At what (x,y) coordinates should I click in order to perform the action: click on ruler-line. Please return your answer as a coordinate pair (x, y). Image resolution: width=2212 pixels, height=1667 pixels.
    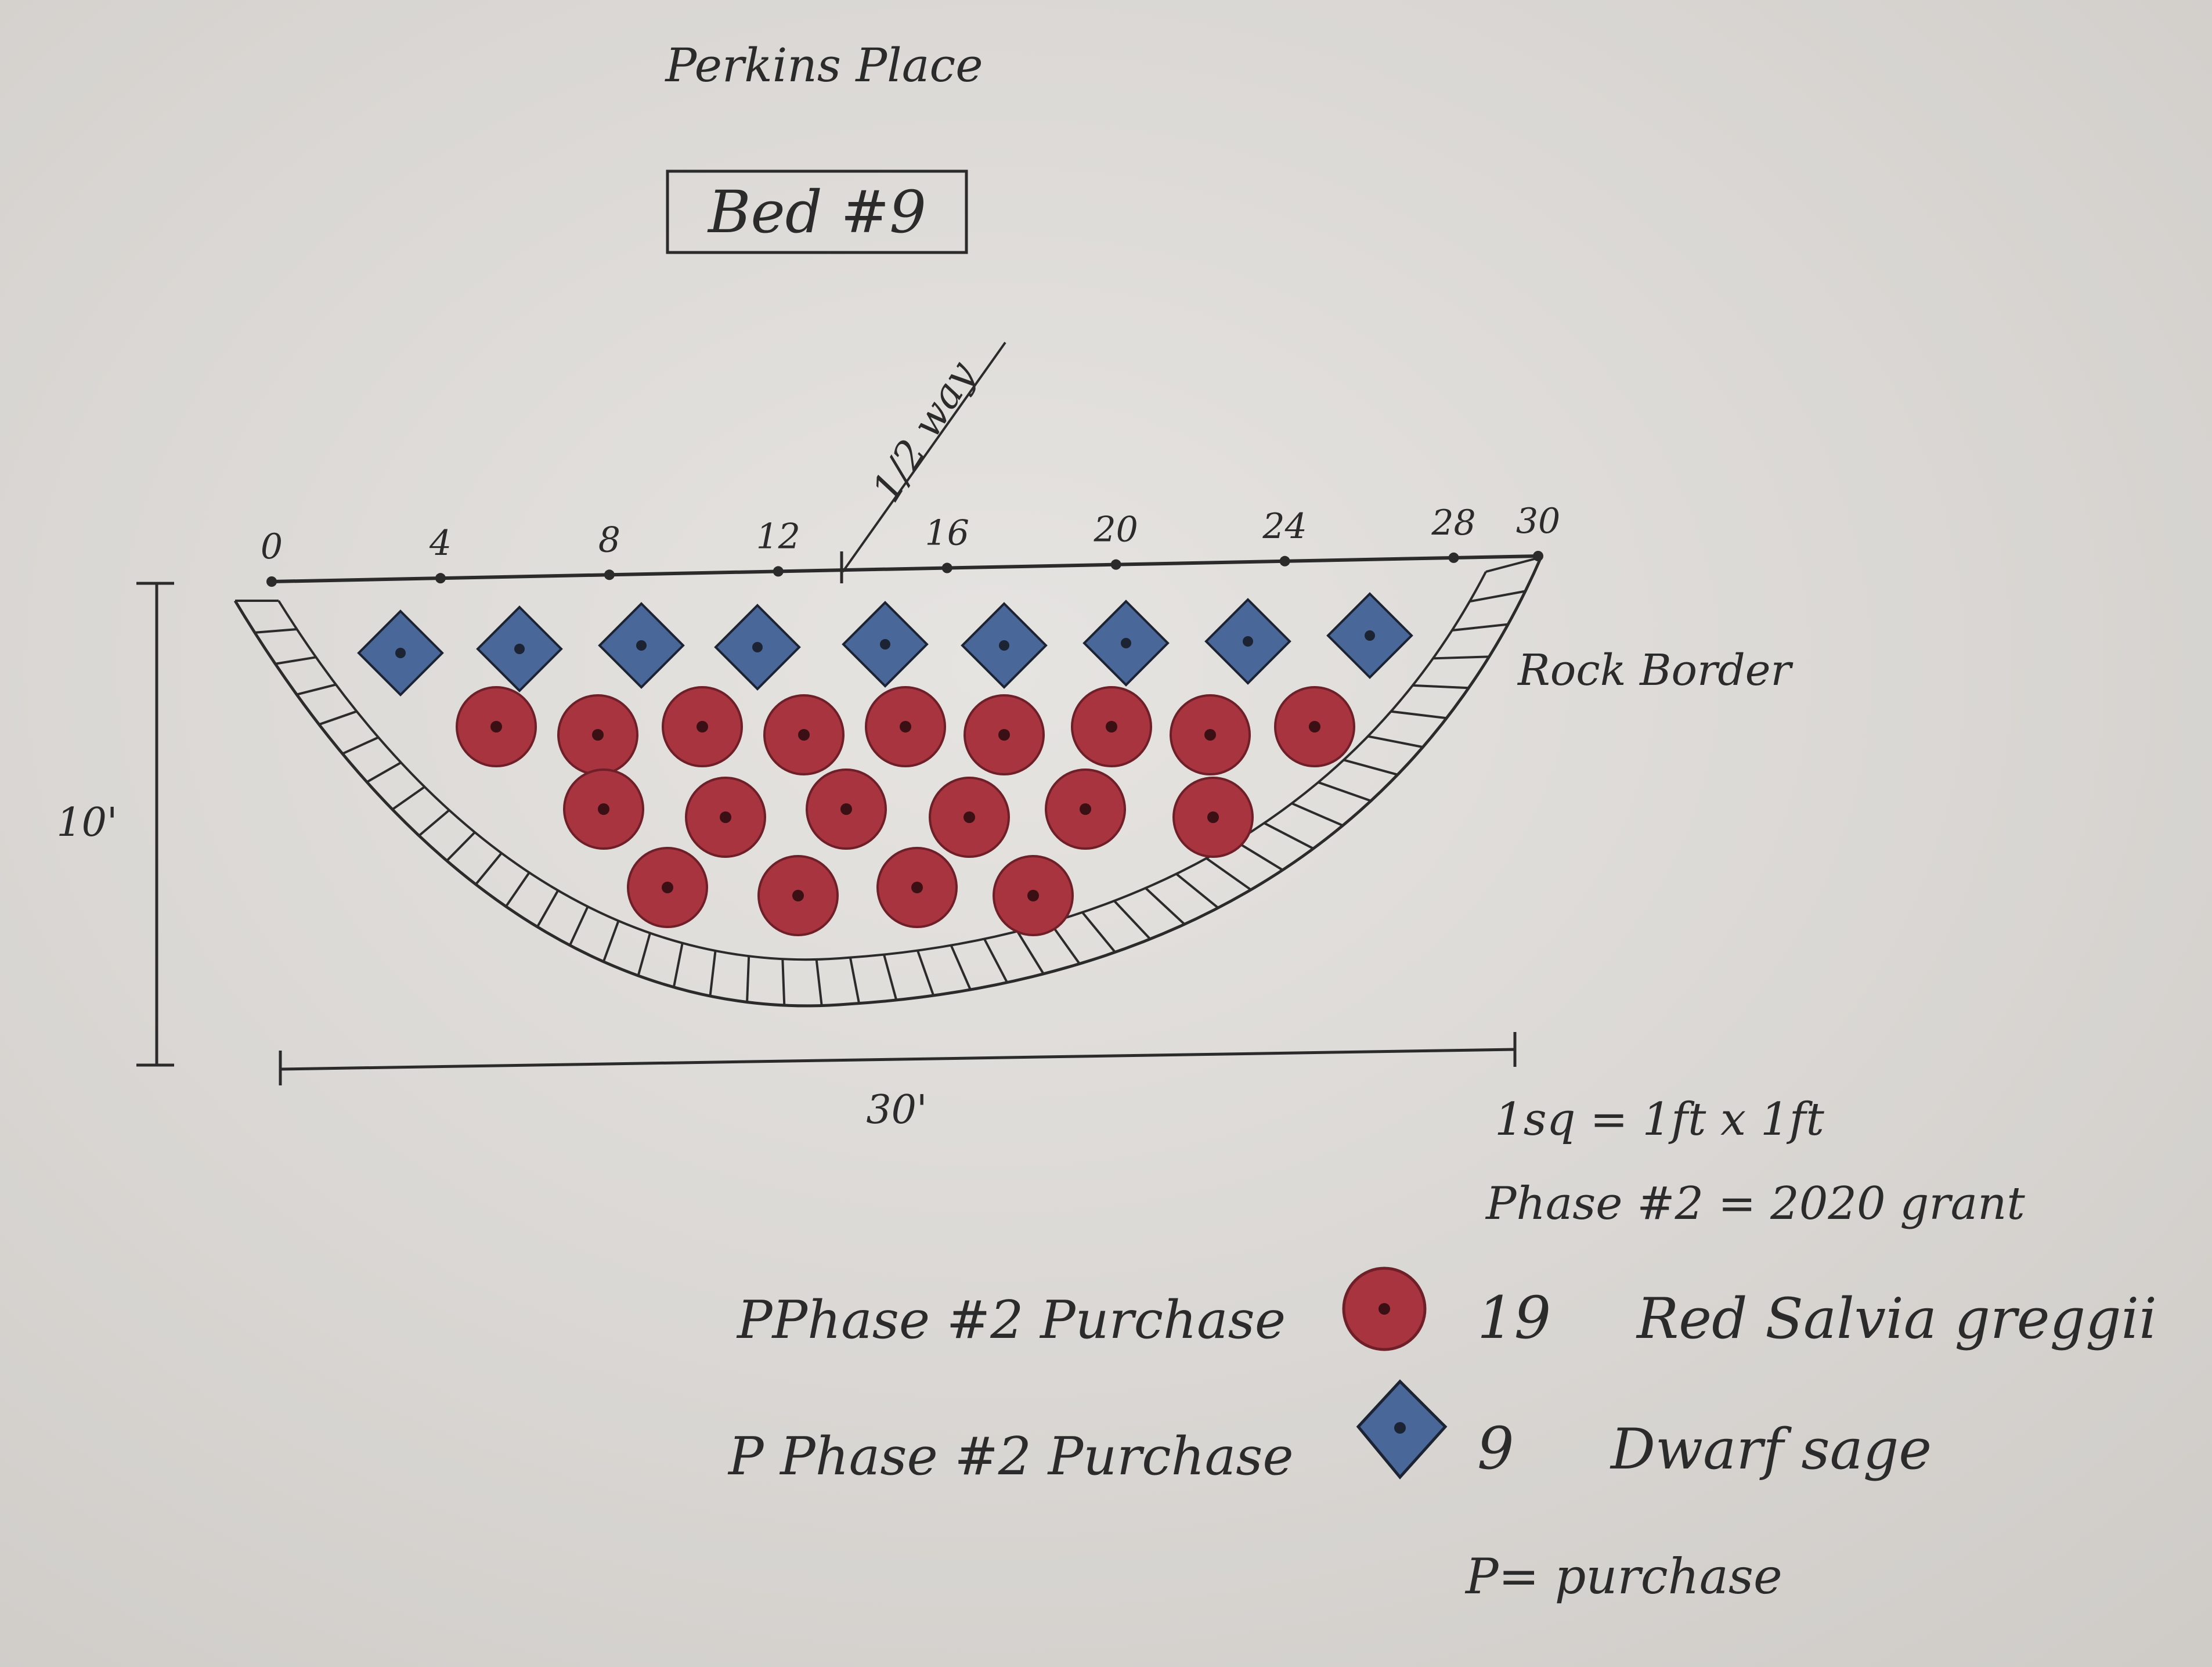
    Looking at the image, I should click on (905, 568).